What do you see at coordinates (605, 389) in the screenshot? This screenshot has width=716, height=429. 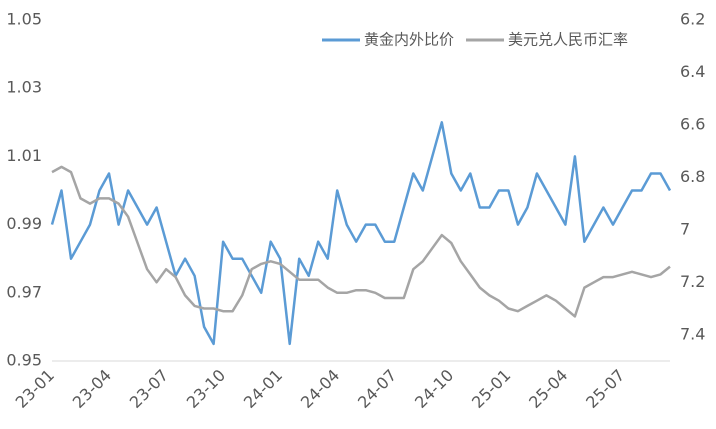 I see `x-tick-label: 25-07` at bounding box center [605, 389].